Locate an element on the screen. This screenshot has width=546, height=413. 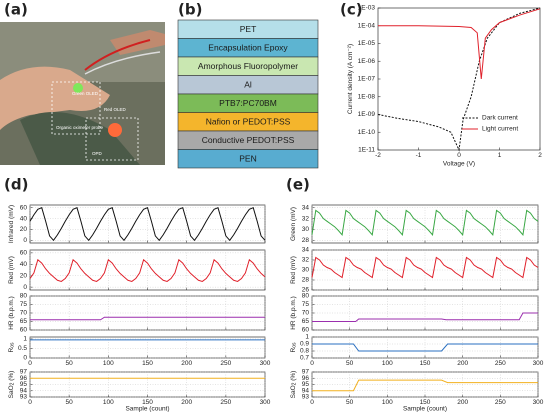
y-tick-label: 0 is located at coordinates (25, 287).